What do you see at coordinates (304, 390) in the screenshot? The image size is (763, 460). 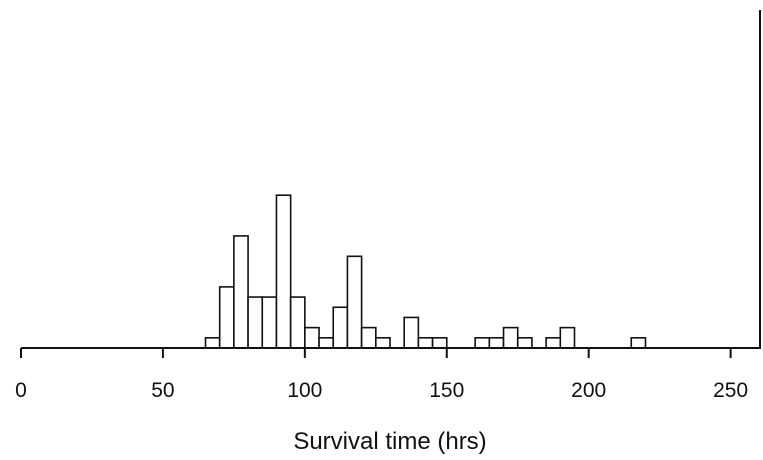 I see `x-tick-label-100: 100` at bounding box center [304, 390].